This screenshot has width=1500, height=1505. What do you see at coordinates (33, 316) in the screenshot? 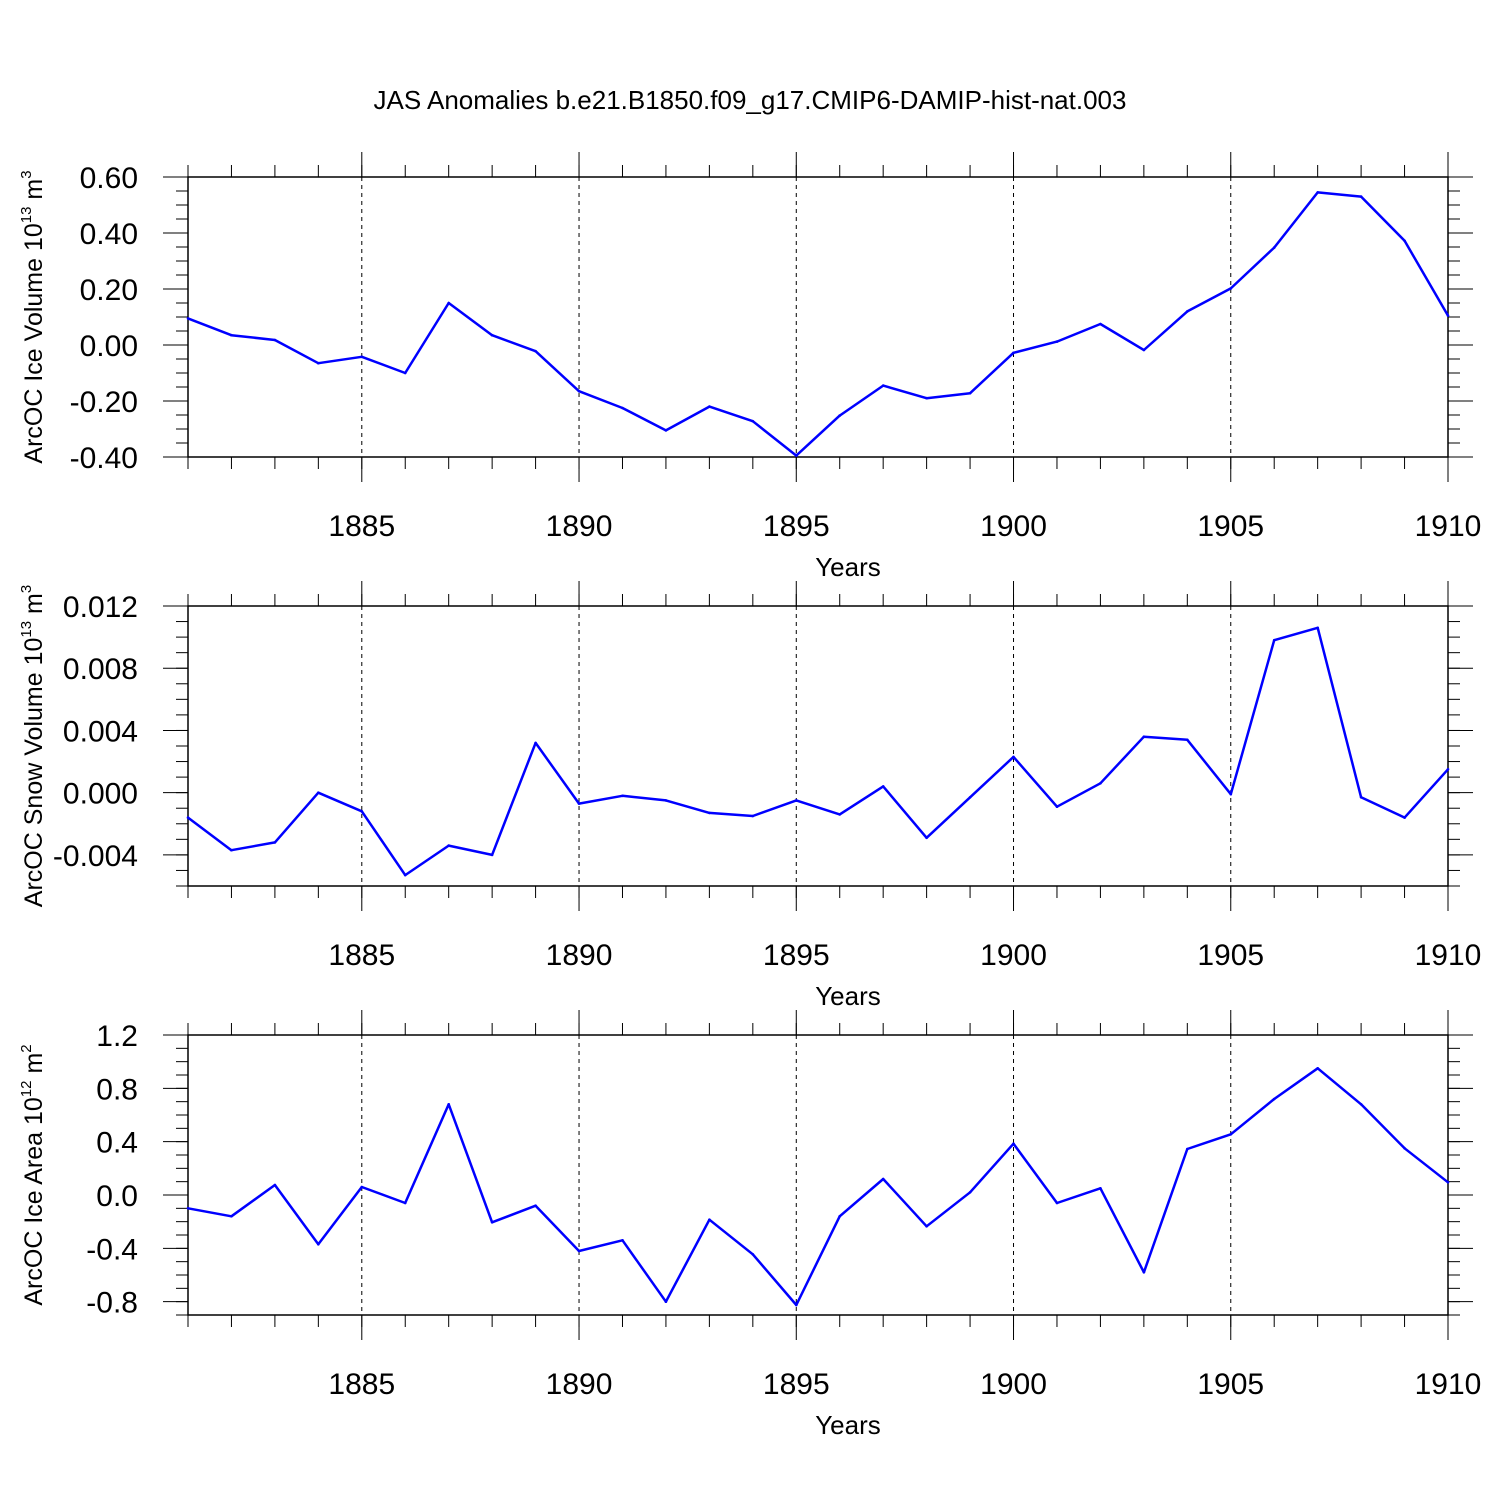
I see `y-axis-label: ArcOC Ice Volume 1013 m3` at bounding box center [33, 316].